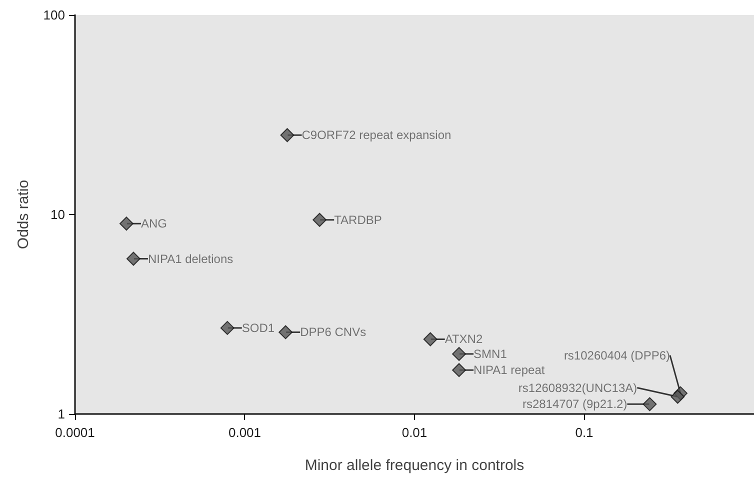 The image size is (754, 488). What do you see at coordinates (333, 332) in the screenshot?
I see `annotation: DPP6 CNVs` at bounding box center [333, 332].